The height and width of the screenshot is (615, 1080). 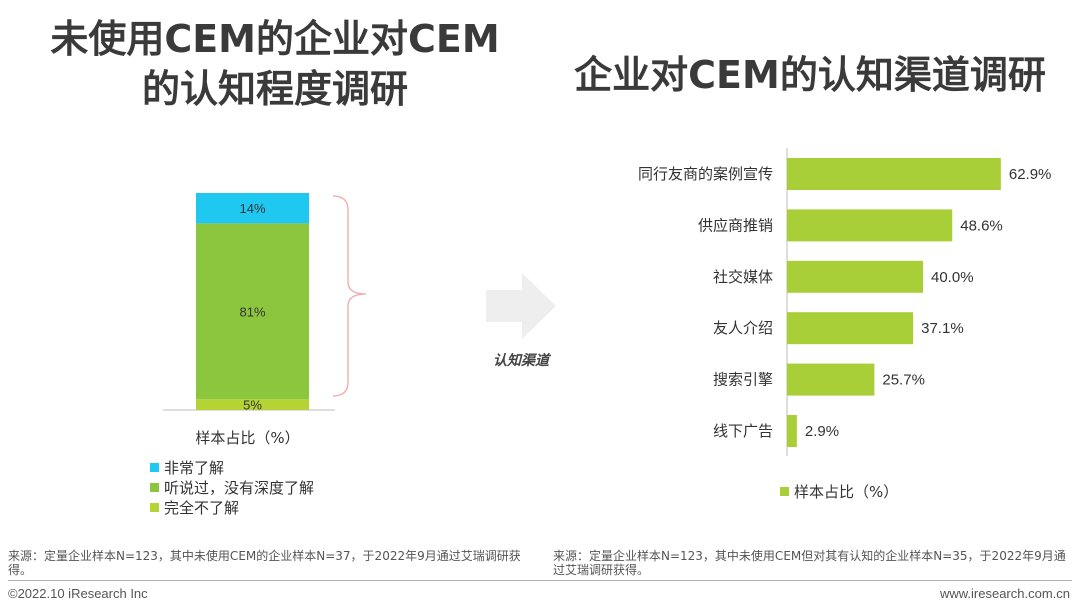 What do you see at coordinates (705, 174) in the screenshot?
I see `category-label: 同行友商的案例宣传` at bounding box center [705, 174].